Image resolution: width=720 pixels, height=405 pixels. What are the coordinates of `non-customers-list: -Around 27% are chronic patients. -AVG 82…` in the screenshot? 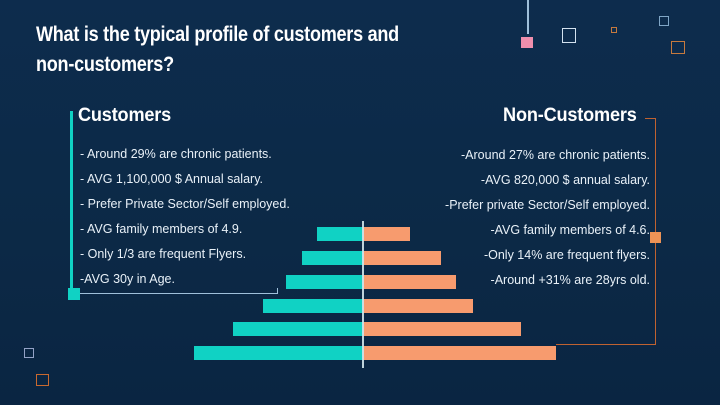 It's located at (547, 218).